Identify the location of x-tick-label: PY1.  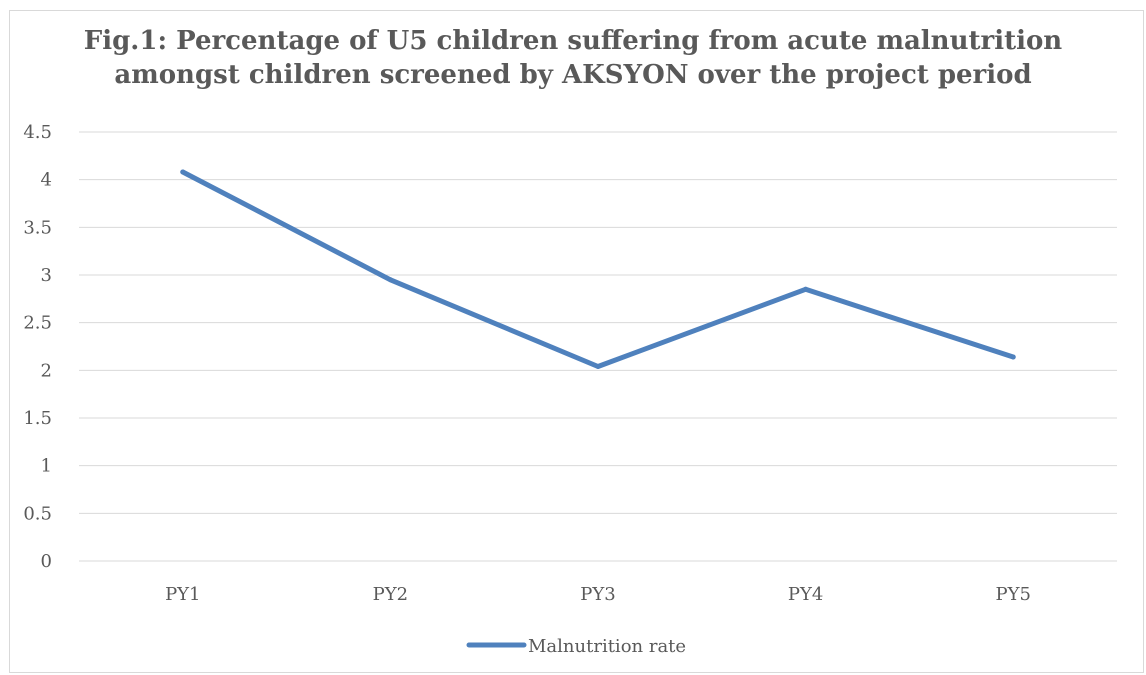
(182, 594).